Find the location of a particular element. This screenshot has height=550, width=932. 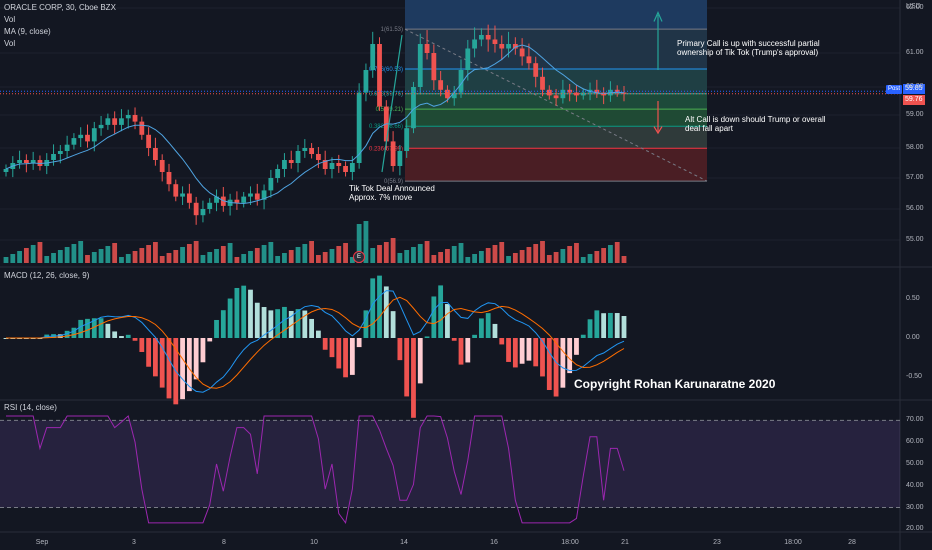

macd-tick-label: -0.50 is located at coordinates (914, 376).